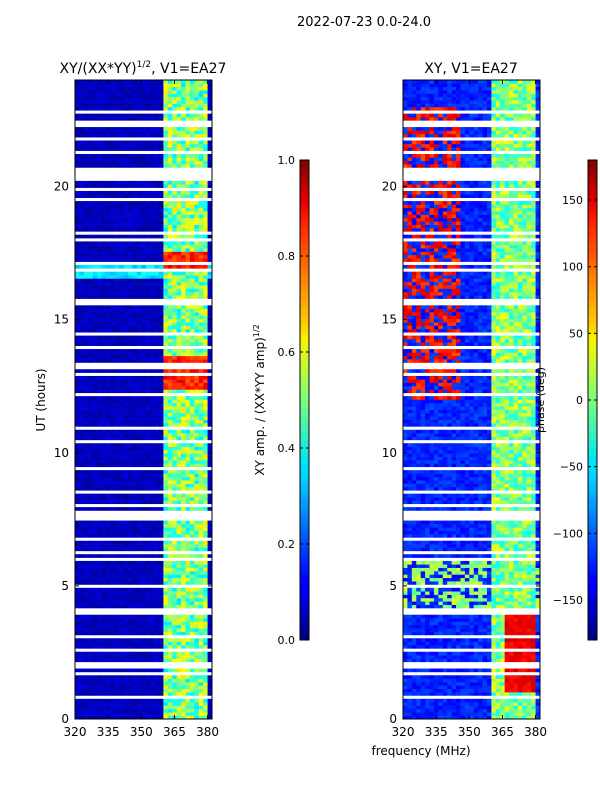 The width and height of the screenshot is (600, 800). I want to click on colorbar-tick-label: 0.6, so click(287, 352).